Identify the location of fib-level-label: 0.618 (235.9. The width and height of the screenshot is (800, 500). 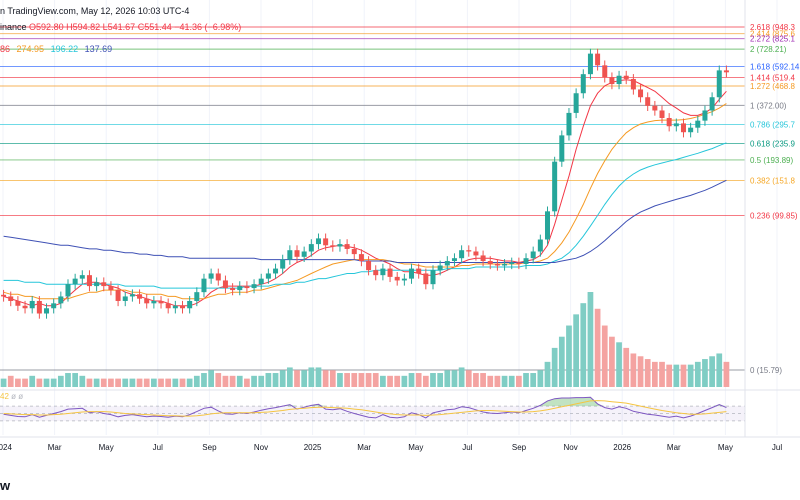
(772, 144).